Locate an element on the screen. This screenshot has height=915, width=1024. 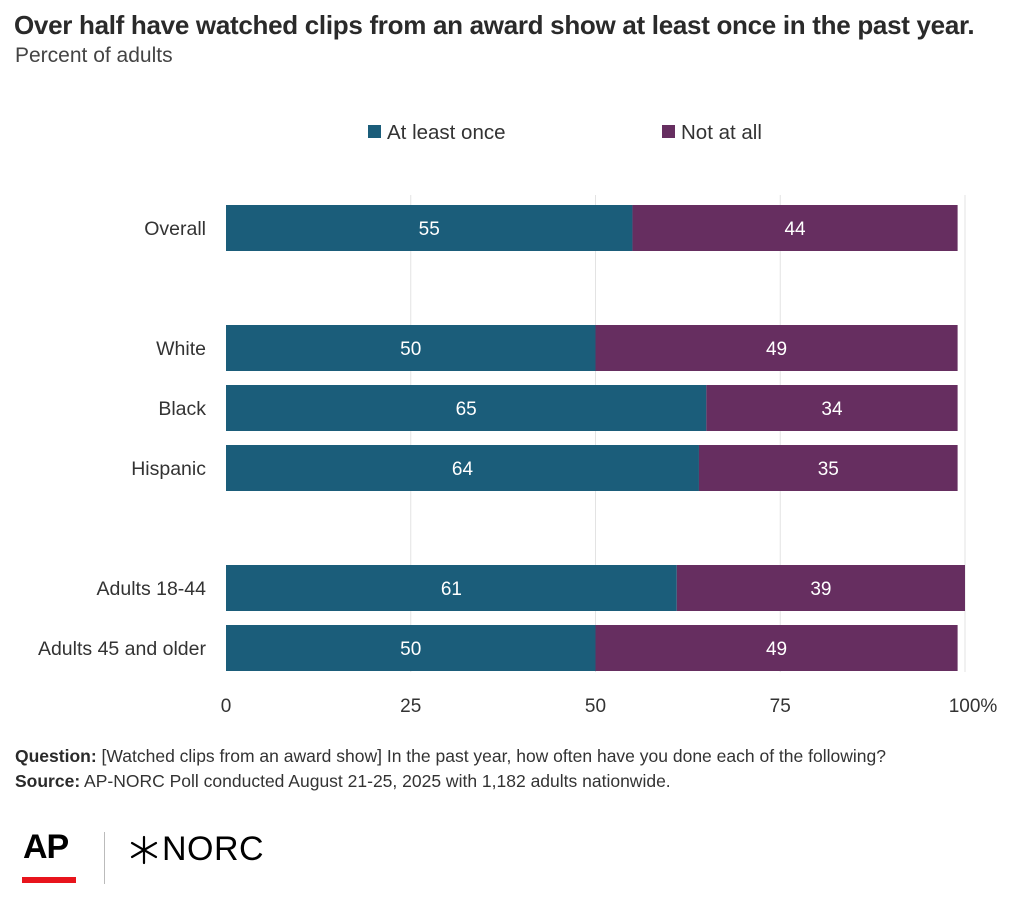
source-label: Source: is located at coordinates (48, 781).